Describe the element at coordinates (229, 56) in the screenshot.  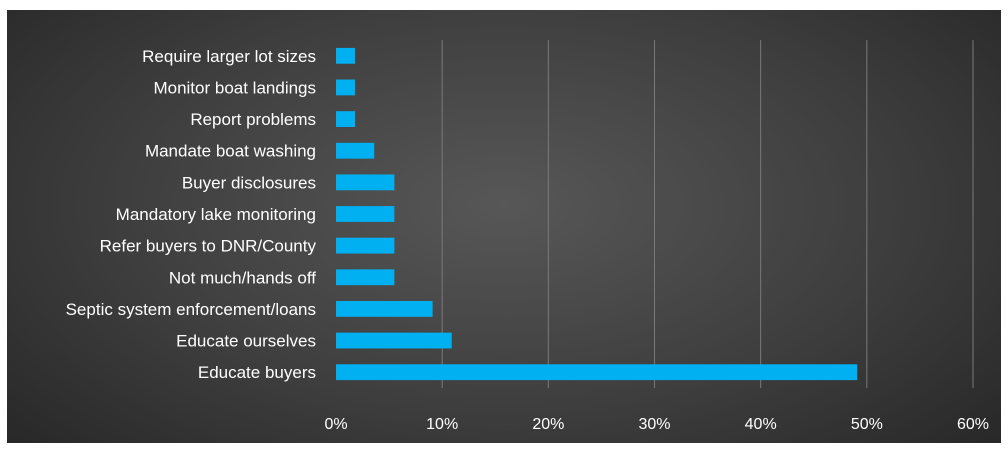
I see `category-label: Require larger lot sizes` at that location.